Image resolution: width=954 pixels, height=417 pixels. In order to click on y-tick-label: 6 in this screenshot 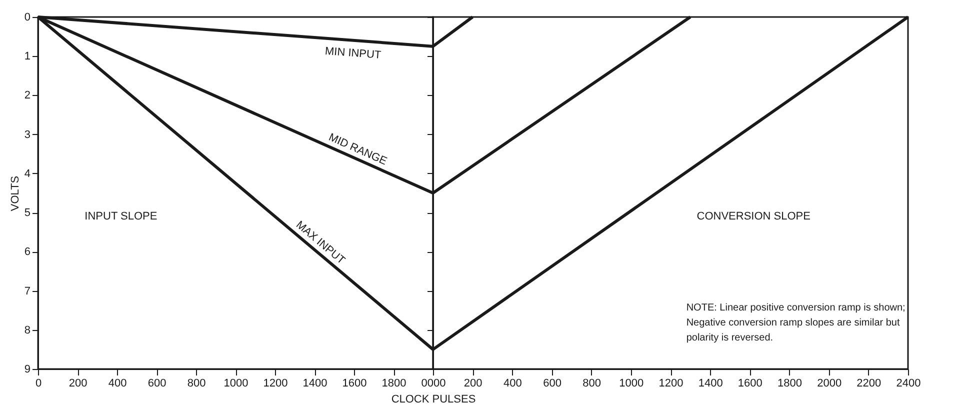, I will do `click(27, 252)`.